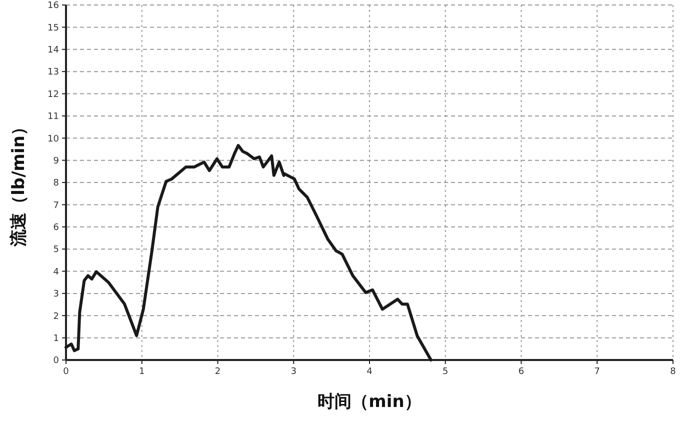  Describe the element at coordinates (56, 161) in the screenshot. I see `y-tick-label: 9` at that location.